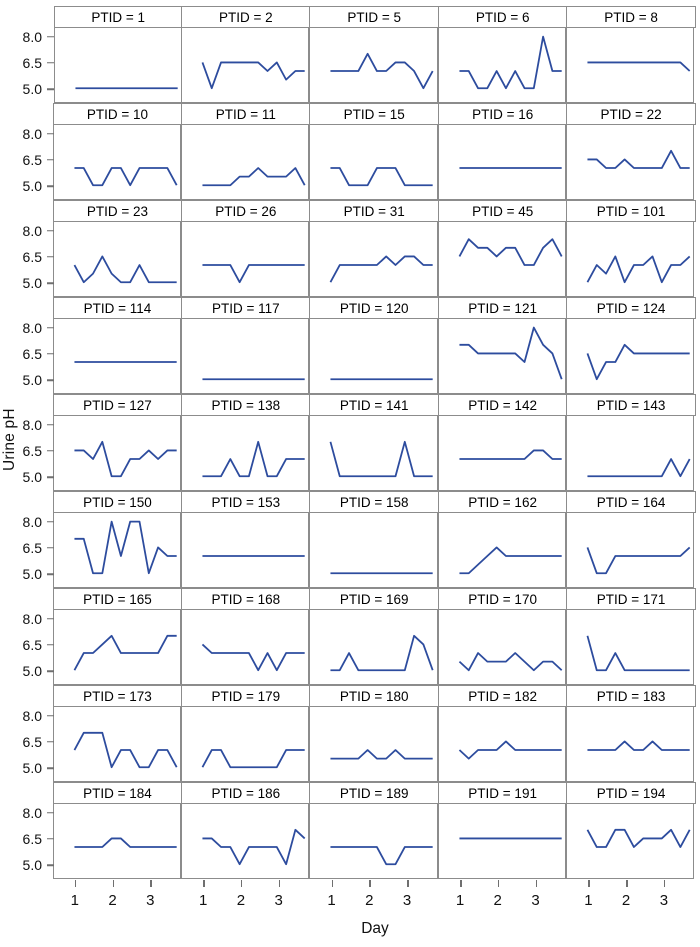 Image resolution: width=700 pixels, height=947 pixels. What do you see at coordinates (374, 696) in the screenshot?
I see `panel-header: PTID = 180` at bounding box center [374, 696].